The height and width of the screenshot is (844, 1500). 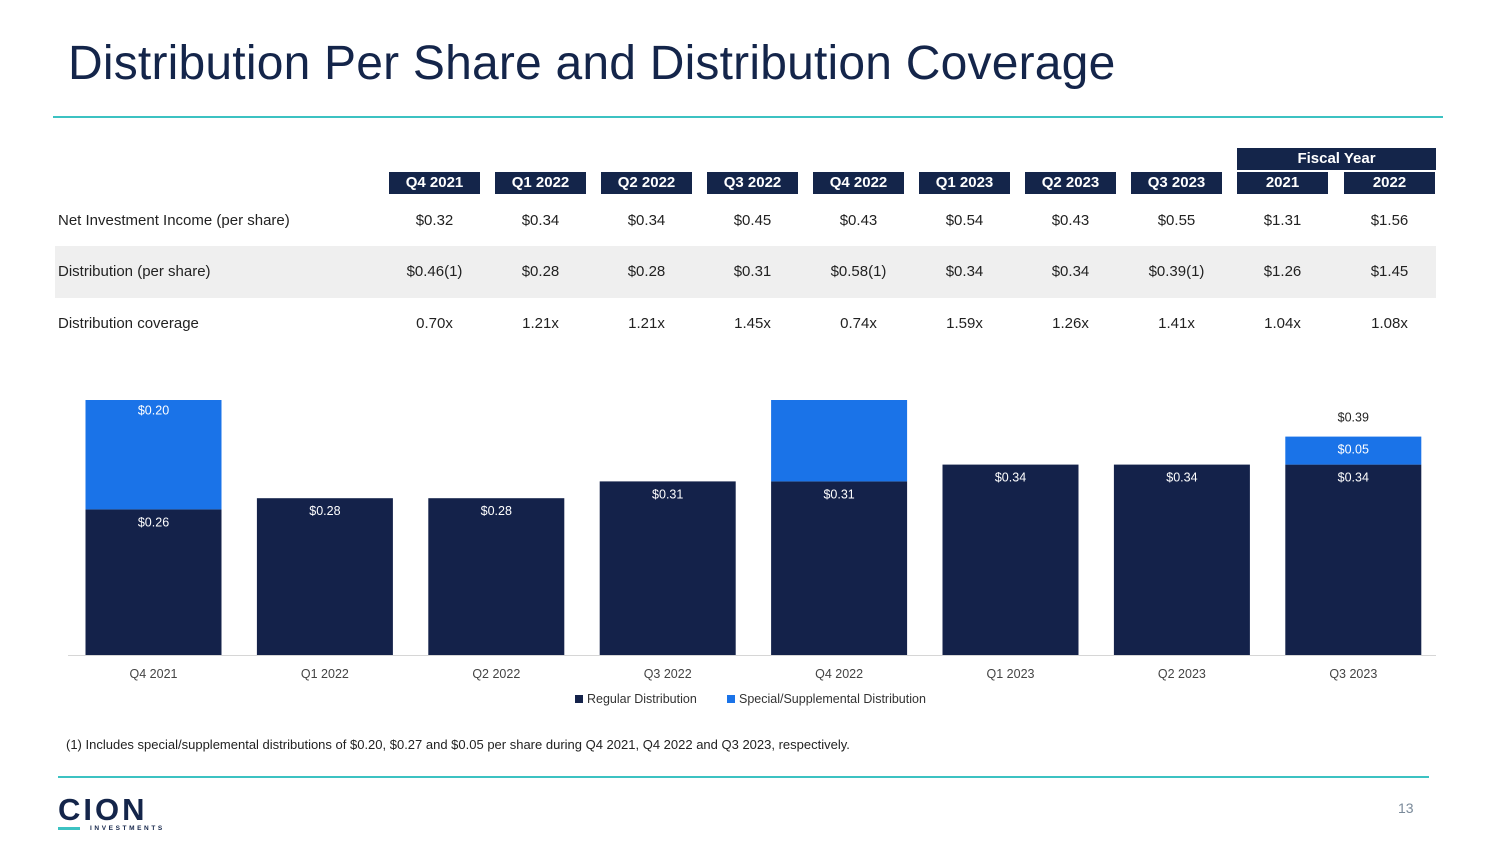 What do you see at coordinates (1176, 271) in the screenshot?
I see `table-cell: $0.39(1)` at bounding box center [1176, 271].